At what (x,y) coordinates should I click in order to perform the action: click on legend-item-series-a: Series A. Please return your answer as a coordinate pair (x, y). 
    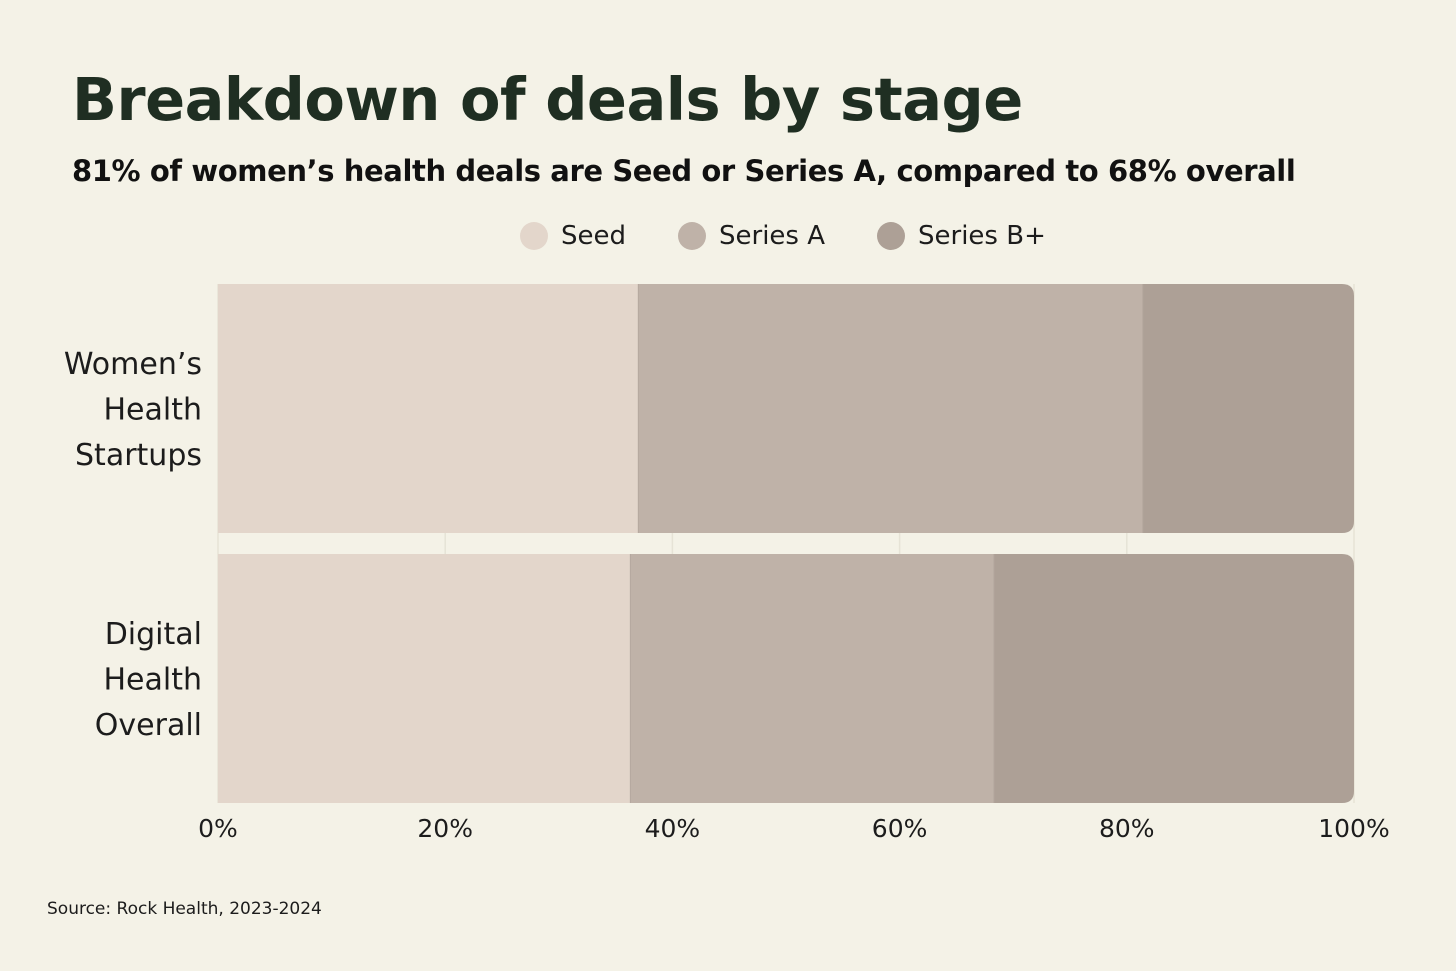
    Looking at the image, I should click on (751, 236).